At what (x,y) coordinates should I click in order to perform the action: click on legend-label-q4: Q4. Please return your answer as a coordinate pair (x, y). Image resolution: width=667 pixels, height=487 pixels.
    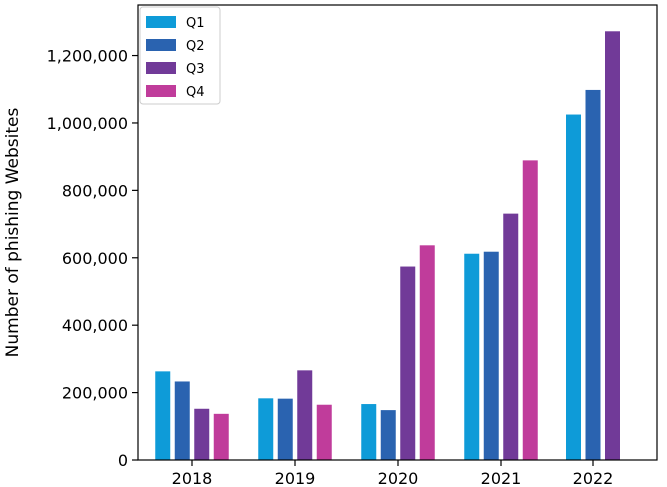
    Looking at the image, I should click on (195, 92).